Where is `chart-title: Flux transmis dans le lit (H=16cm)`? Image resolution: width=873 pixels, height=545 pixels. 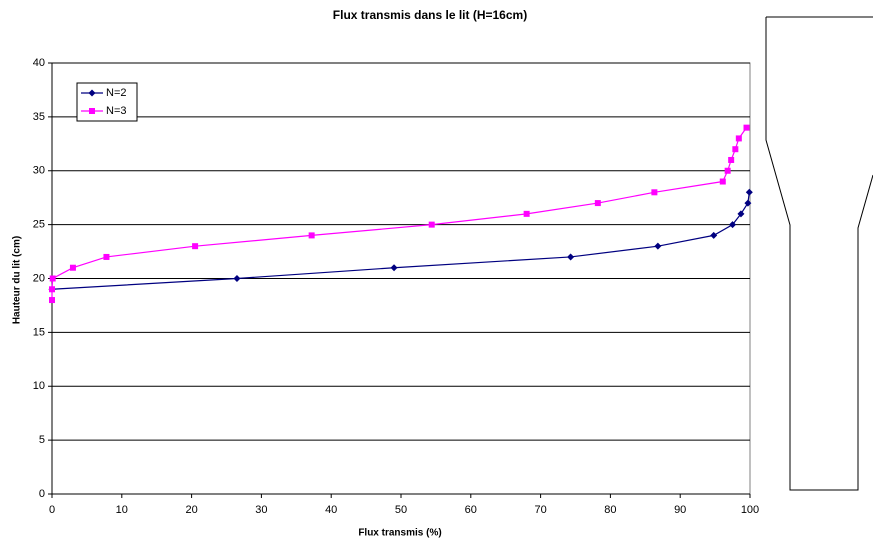 chart-title: Flux transmis dans le lit (H=16cm) is located at coordinates (430, 15).